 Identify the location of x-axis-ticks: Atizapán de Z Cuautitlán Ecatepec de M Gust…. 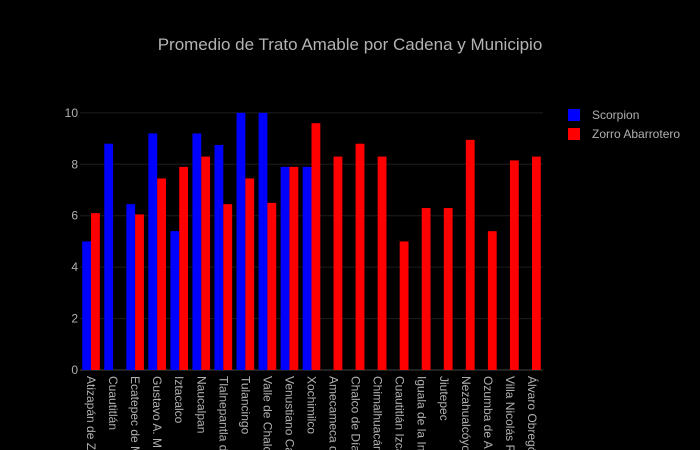
(312, 413).